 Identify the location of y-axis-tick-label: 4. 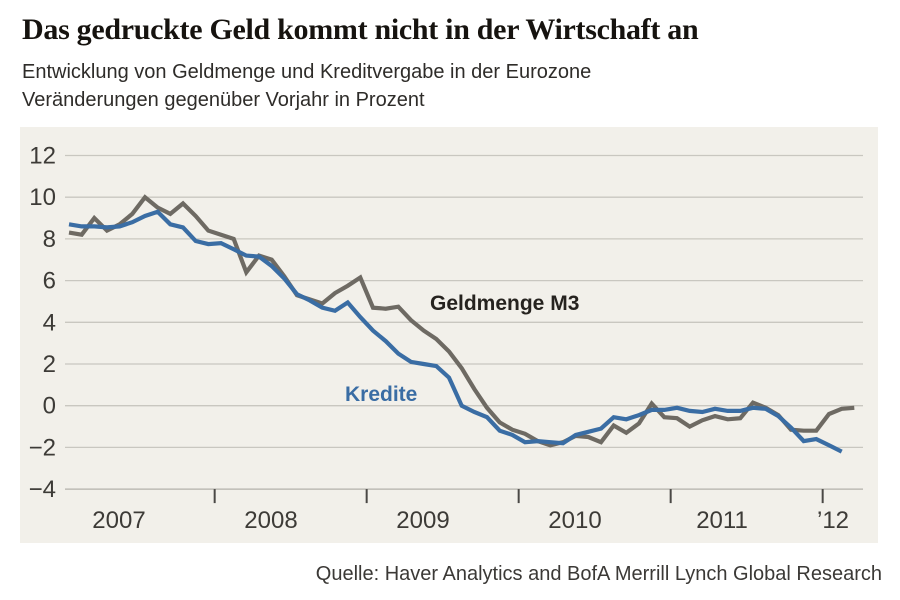
(49, 322).